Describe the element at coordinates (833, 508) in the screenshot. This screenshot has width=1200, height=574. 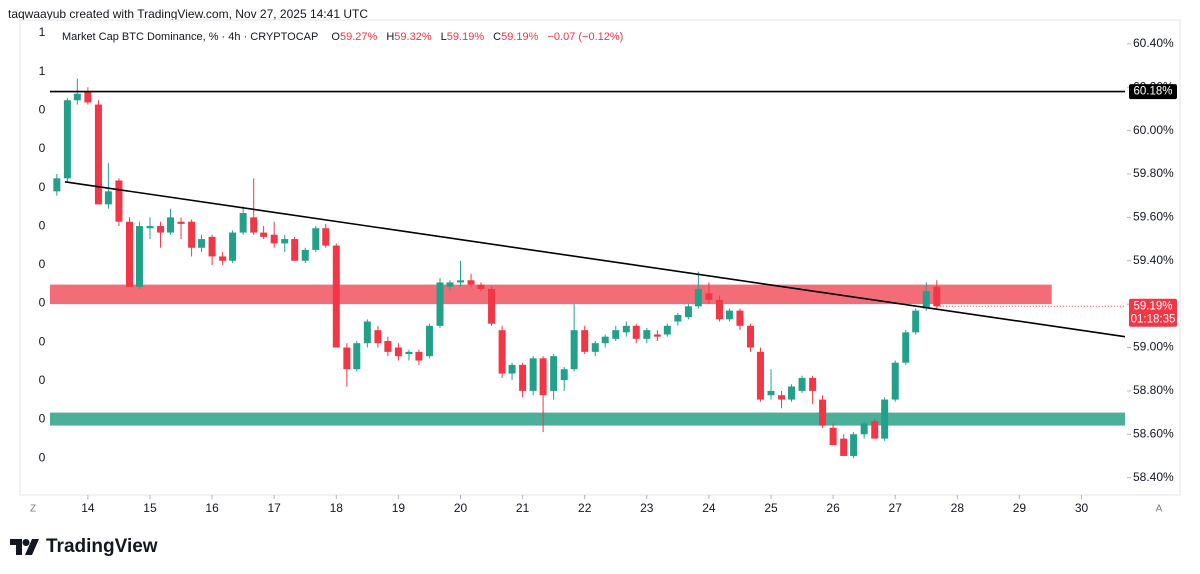
I see `x-tick-label: 26` at that location.